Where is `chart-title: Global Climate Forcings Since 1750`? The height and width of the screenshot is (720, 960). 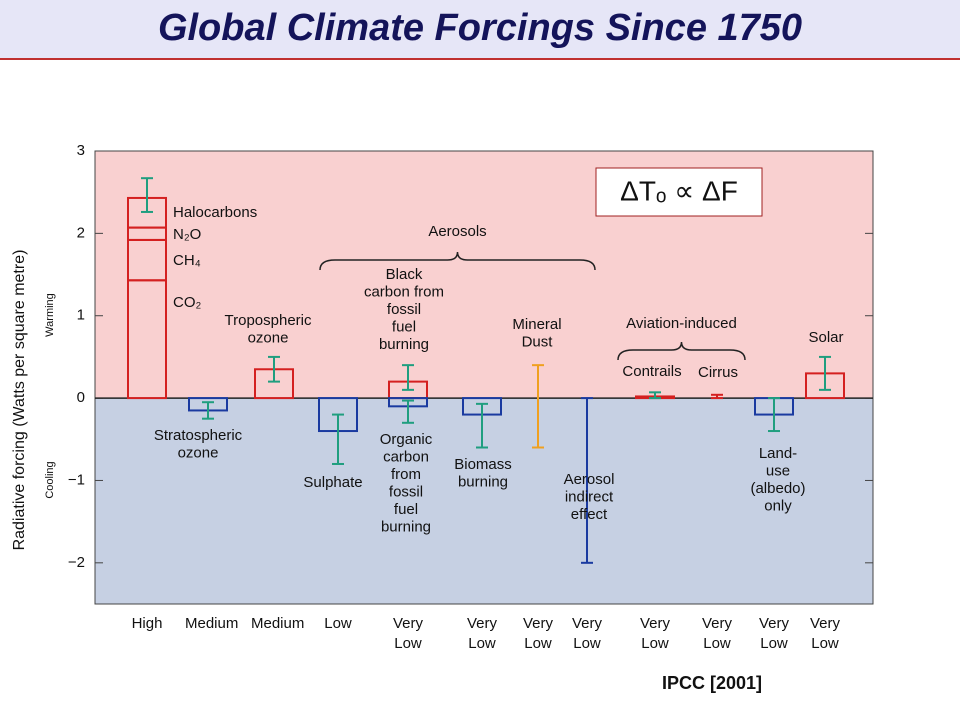
chart-title: Global Climate Forcings Since 1750 is located at coordinates (480, 28).